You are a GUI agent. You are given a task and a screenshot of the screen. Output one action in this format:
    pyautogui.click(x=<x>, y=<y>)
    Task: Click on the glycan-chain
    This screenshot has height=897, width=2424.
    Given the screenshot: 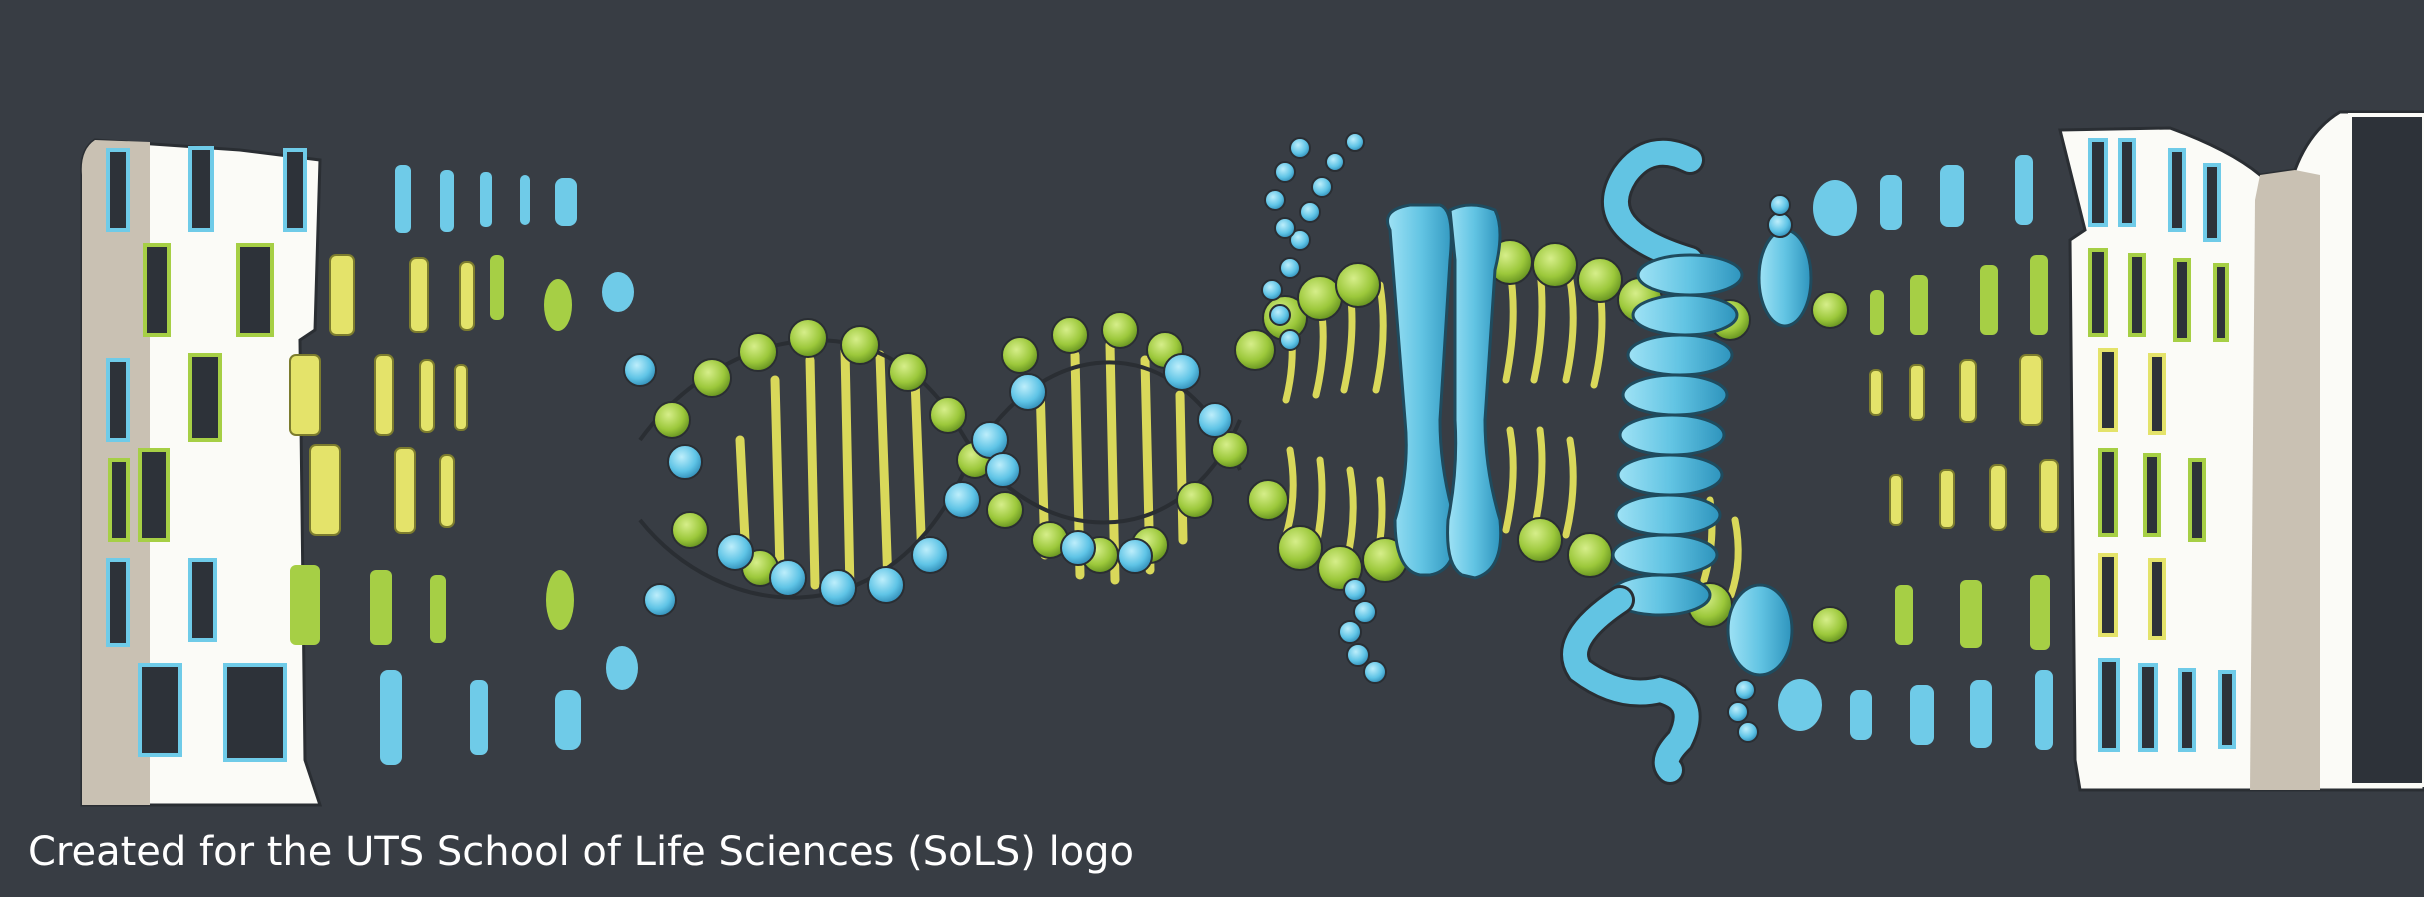 What is the action you would take?
    pyautogui.click(x=1510, y=437)
    